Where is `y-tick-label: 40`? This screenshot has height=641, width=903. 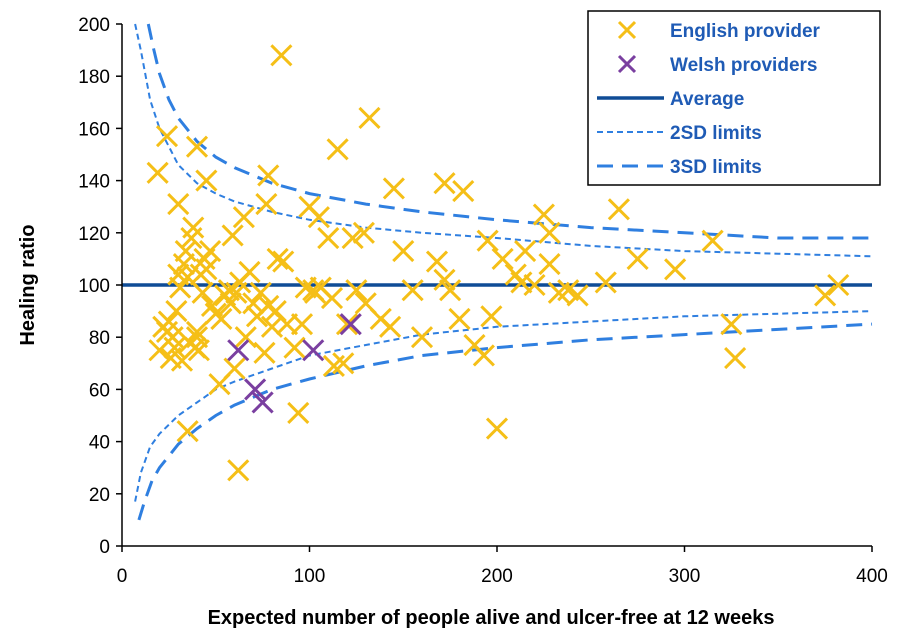
y-tick-label: 40 is located at coordinates (99, 443).